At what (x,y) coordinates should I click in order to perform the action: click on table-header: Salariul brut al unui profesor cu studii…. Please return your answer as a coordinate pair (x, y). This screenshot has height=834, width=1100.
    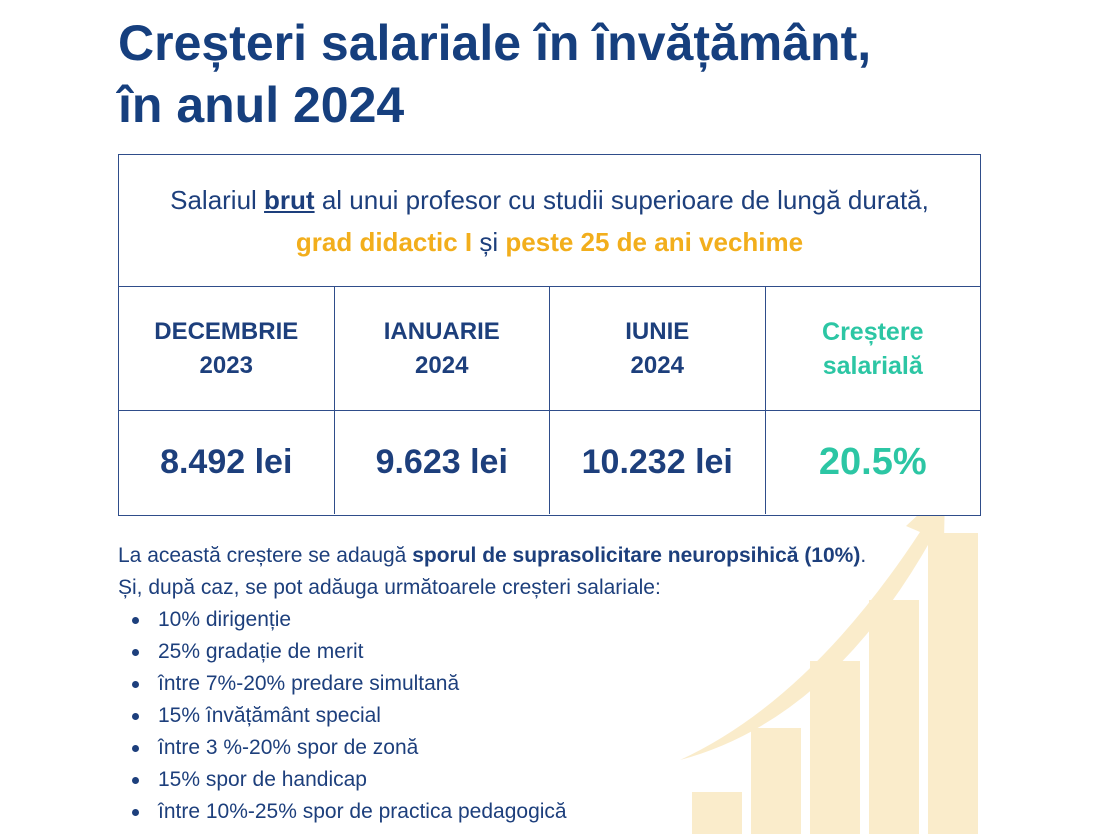
    Looking at the image, I should click on (549, 221).